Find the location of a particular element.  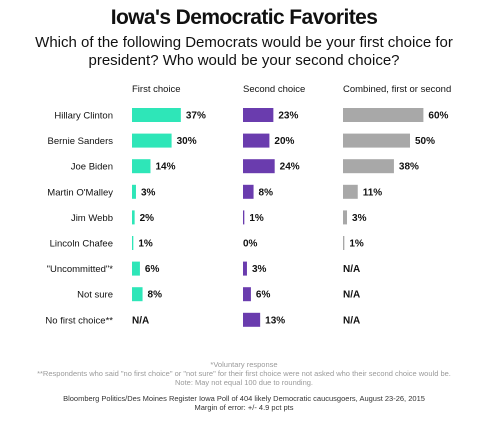

category-label: Hillary Clinton is located at coordinates (83, 116).